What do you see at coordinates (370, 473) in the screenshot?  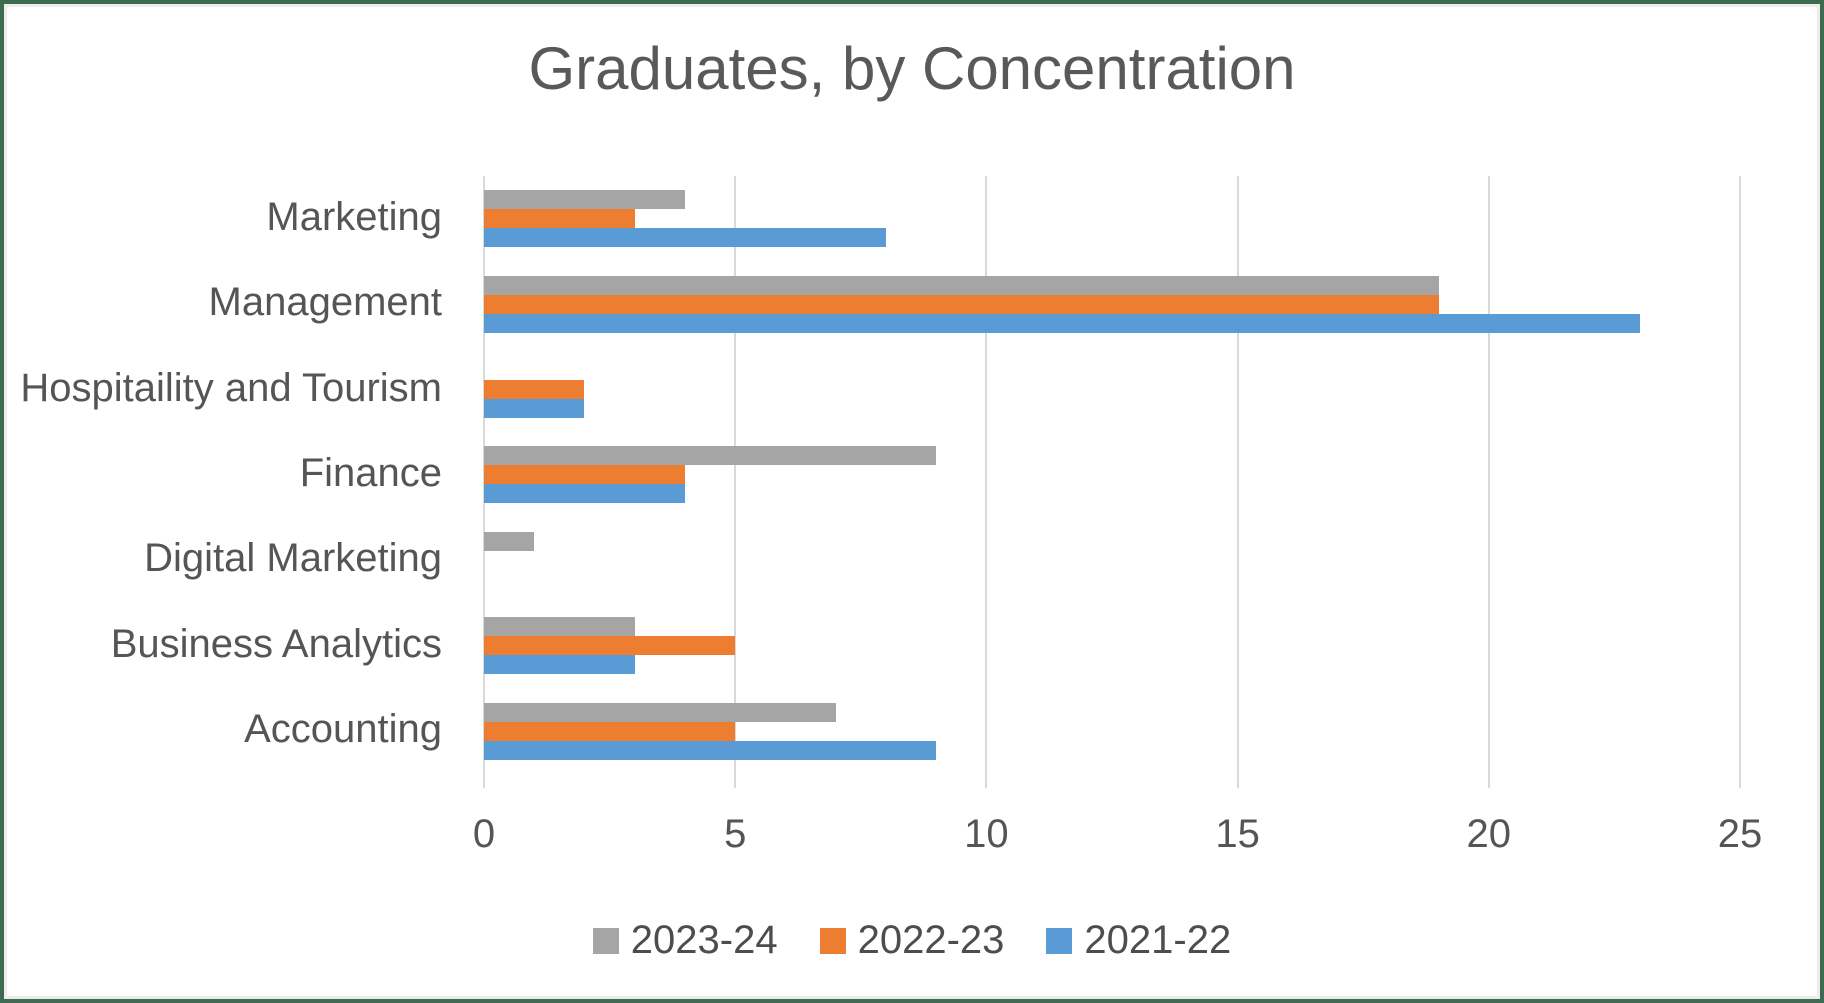 I see `category-label: Finance` at bounding box center [370, 473].